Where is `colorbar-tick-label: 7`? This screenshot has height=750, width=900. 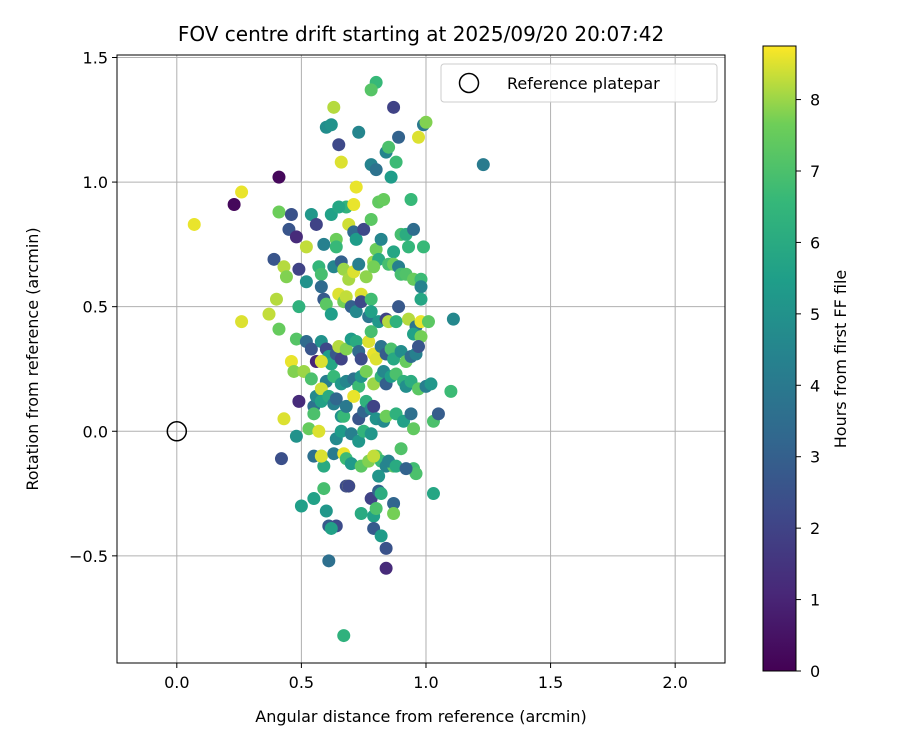
colorbar-tick-label: 7 is located at coordinates (815, 171).